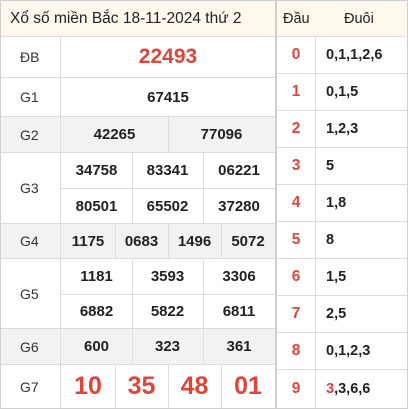 This screenshot has height=409, width=408. What do you see at coordinates (239, 346) in the screenshot?
I see `prize-number: 361` at bounding box center [239, 346].